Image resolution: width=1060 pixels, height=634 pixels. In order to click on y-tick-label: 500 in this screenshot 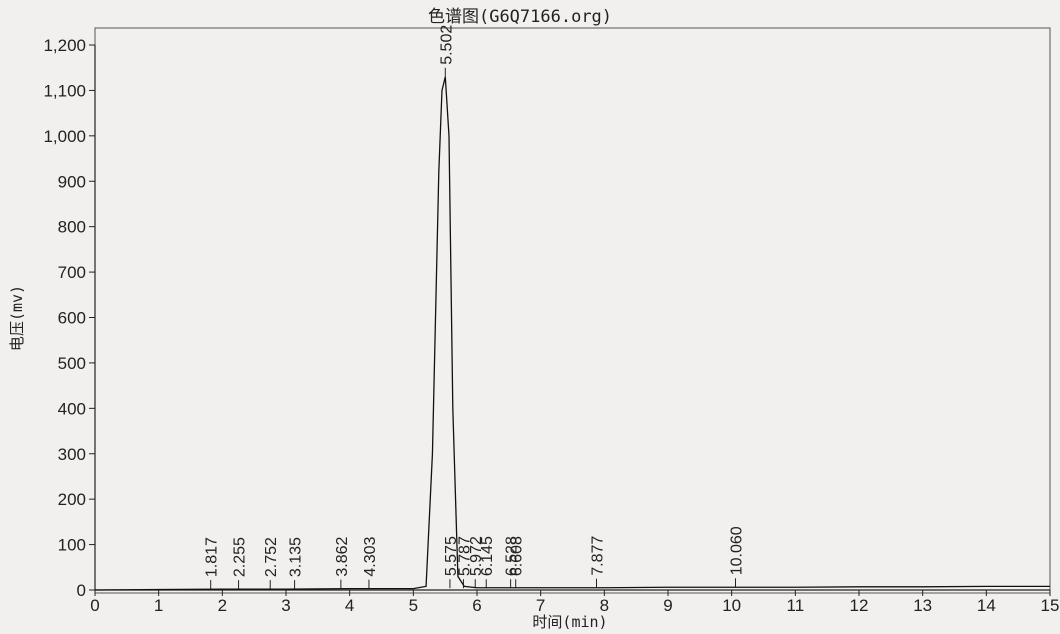, I will do `click(72, 363)`.